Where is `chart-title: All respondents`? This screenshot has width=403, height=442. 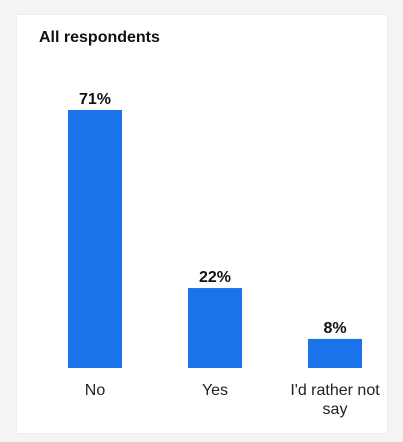 chart-title: All respondents is located at coordinates (99, 37).